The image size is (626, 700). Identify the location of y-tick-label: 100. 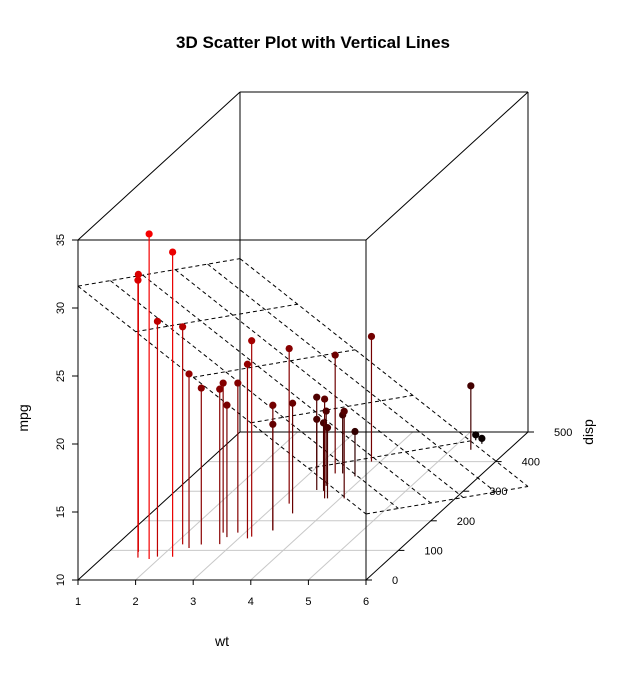
(433, 551).